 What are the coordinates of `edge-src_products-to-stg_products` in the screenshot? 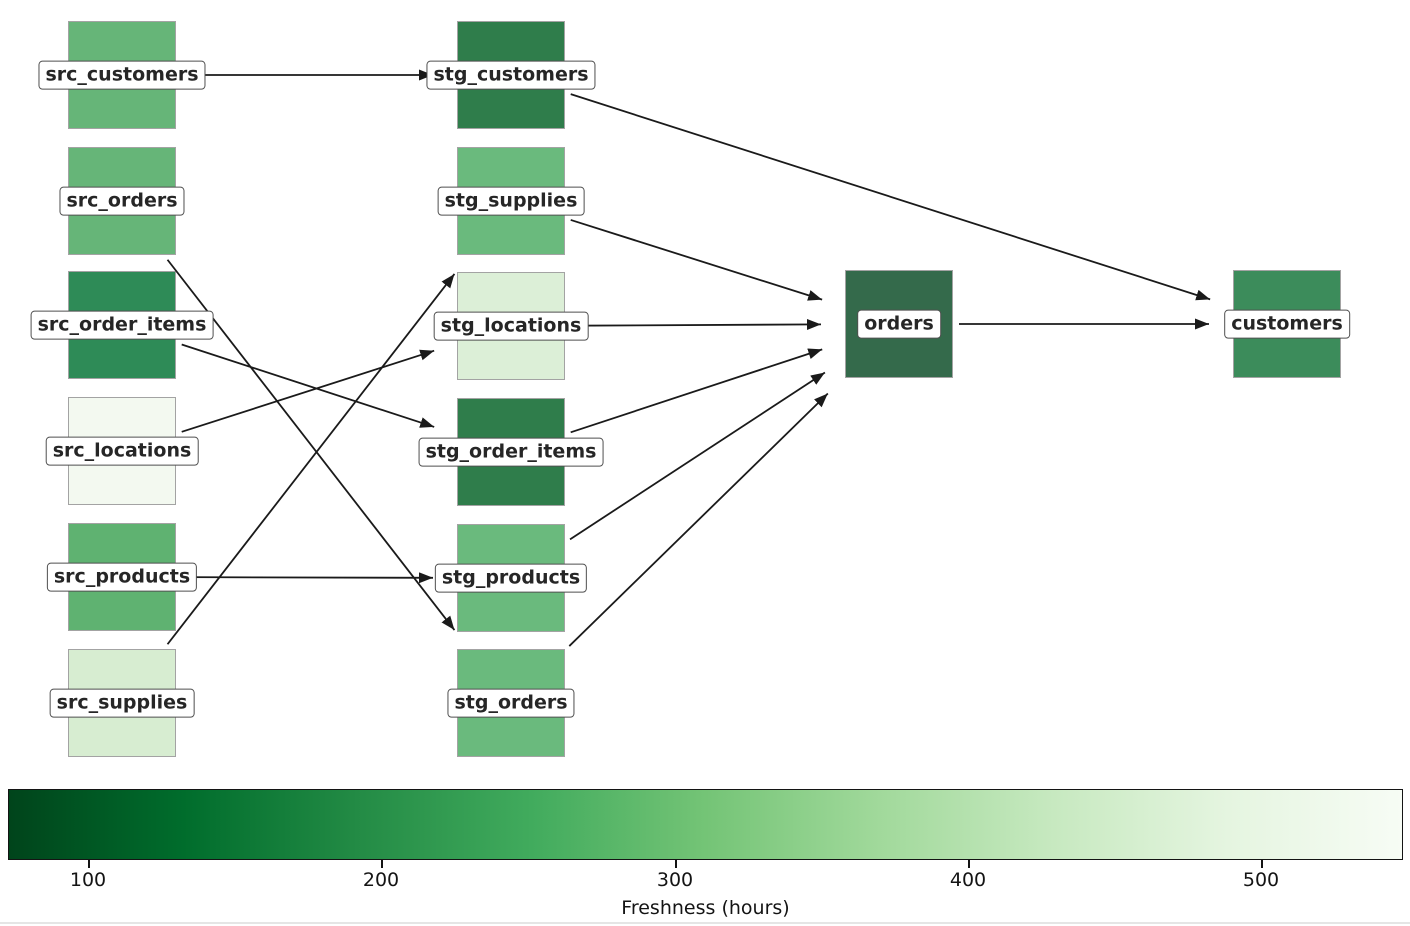 It's located at (307, 578).